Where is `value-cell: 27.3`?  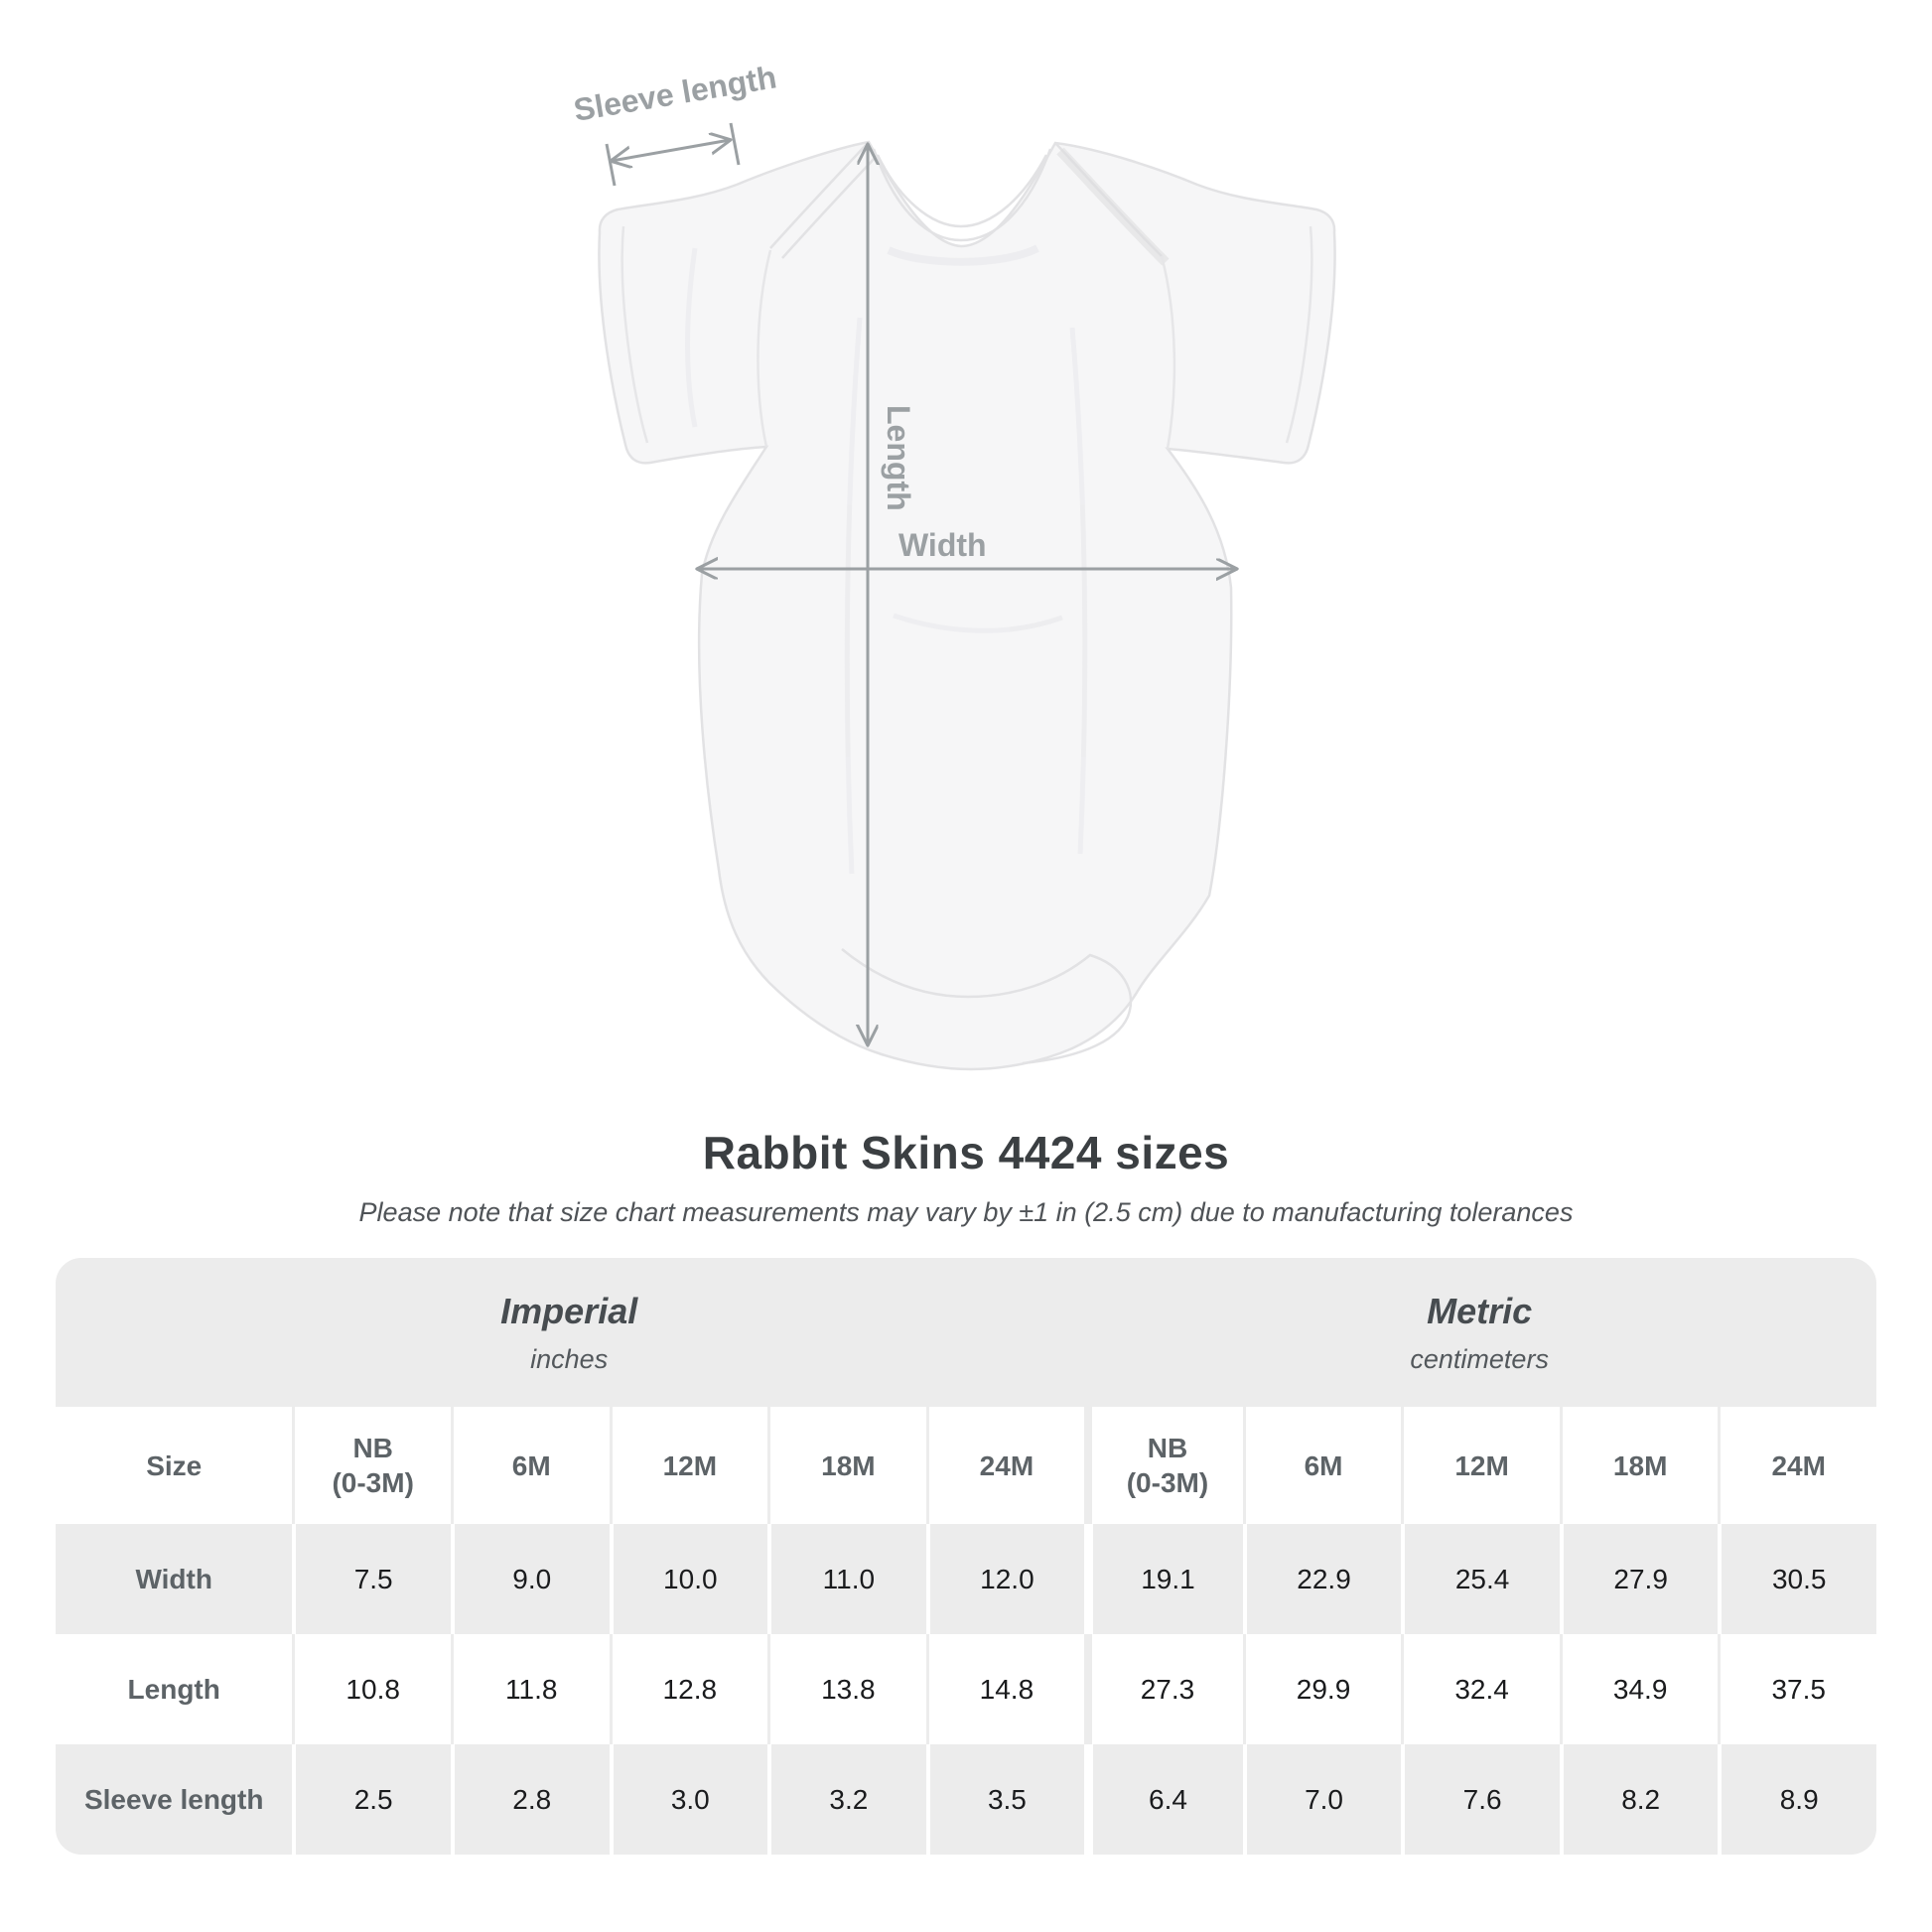
value-cell: 27.3 is located at coordinates (1164, 1689).